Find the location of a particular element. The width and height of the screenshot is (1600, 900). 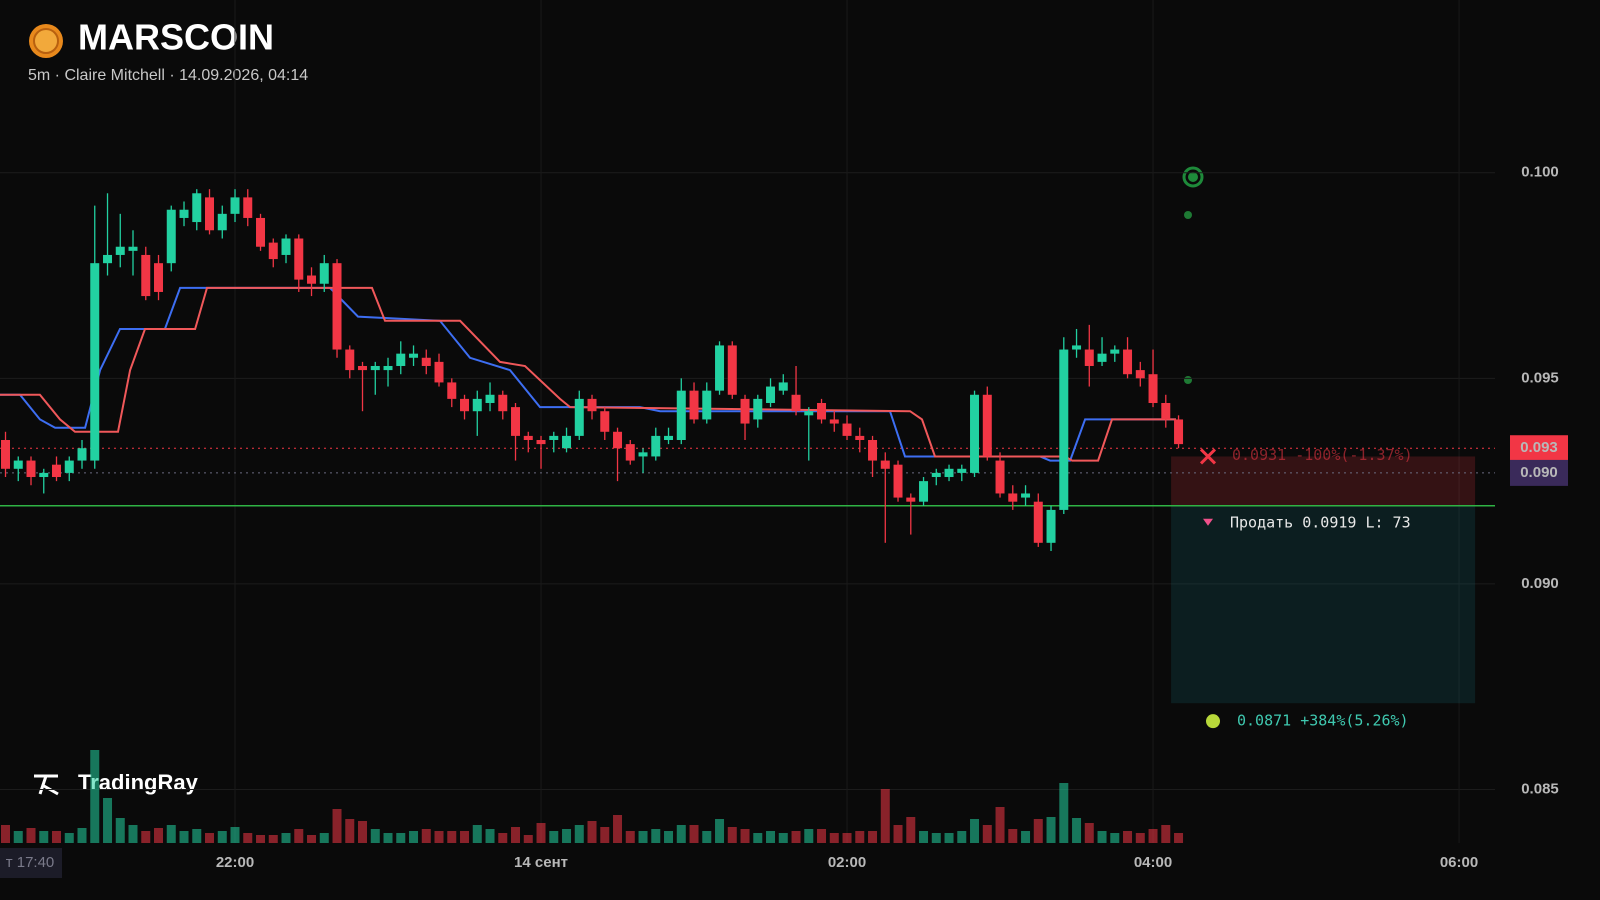

x-tick-label: 22:00 is located at coordinates (235, 862).